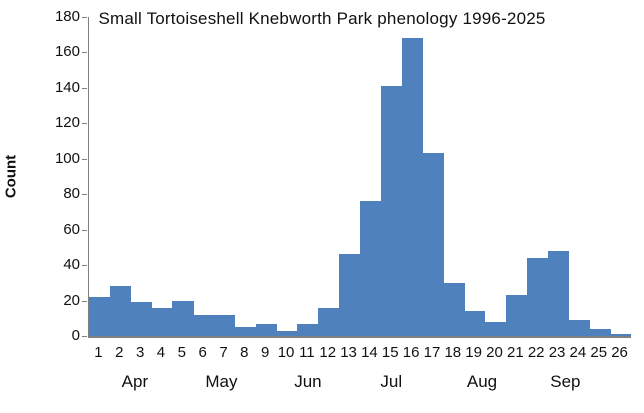 The height and width of the screenshot is (413, 644). I want to click on x-tick-label-week-17: 17, so click(432, 352).